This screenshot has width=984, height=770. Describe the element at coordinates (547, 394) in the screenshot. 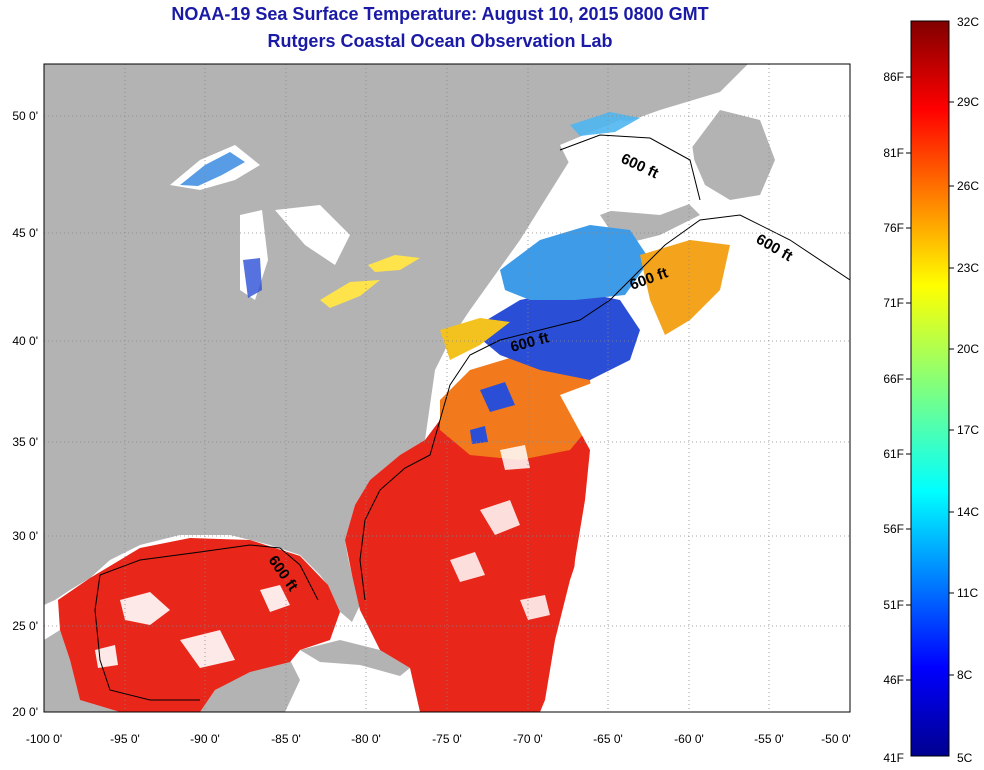

I see `atlantic-blue-patches` at that location.